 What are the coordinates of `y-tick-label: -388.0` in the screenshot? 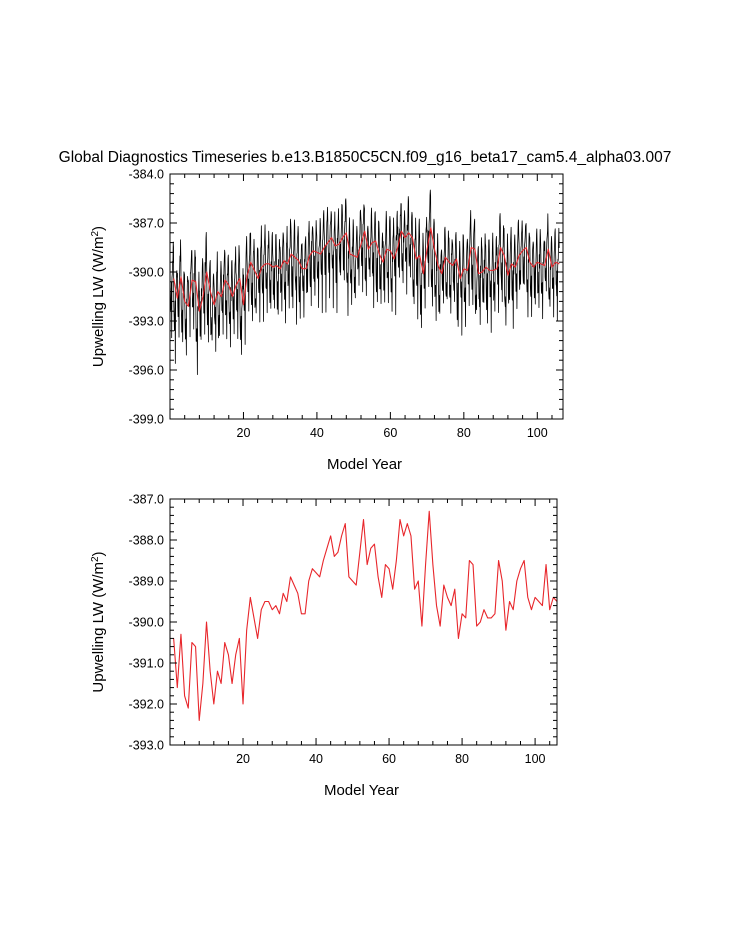 It's located at (146, 541).